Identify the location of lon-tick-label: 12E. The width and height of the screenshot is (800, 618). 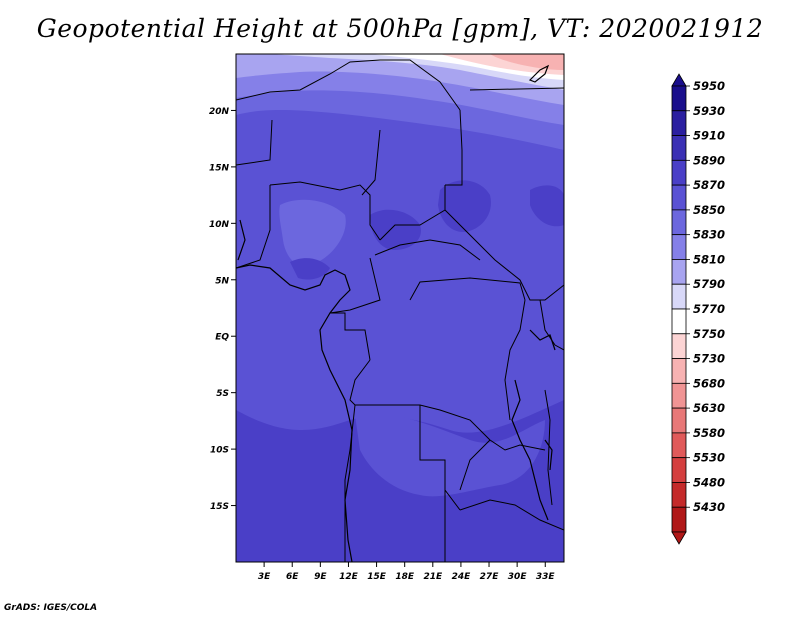
(349, 577).